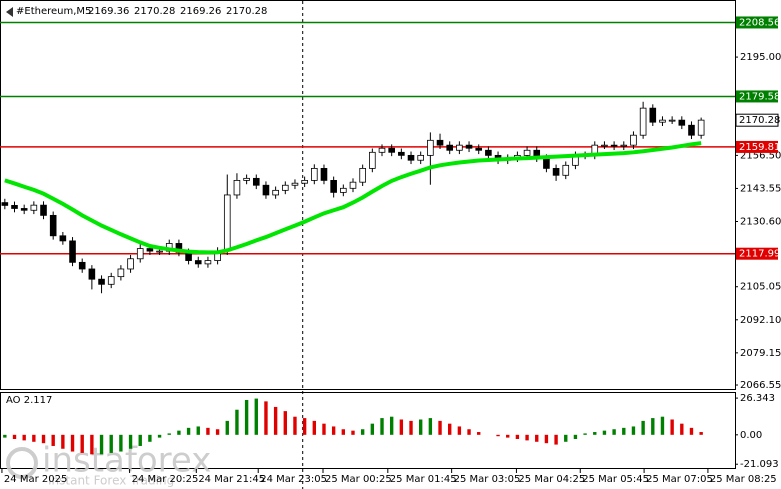  I want to click on y-tick-label: -21.093, so click(759, 464).